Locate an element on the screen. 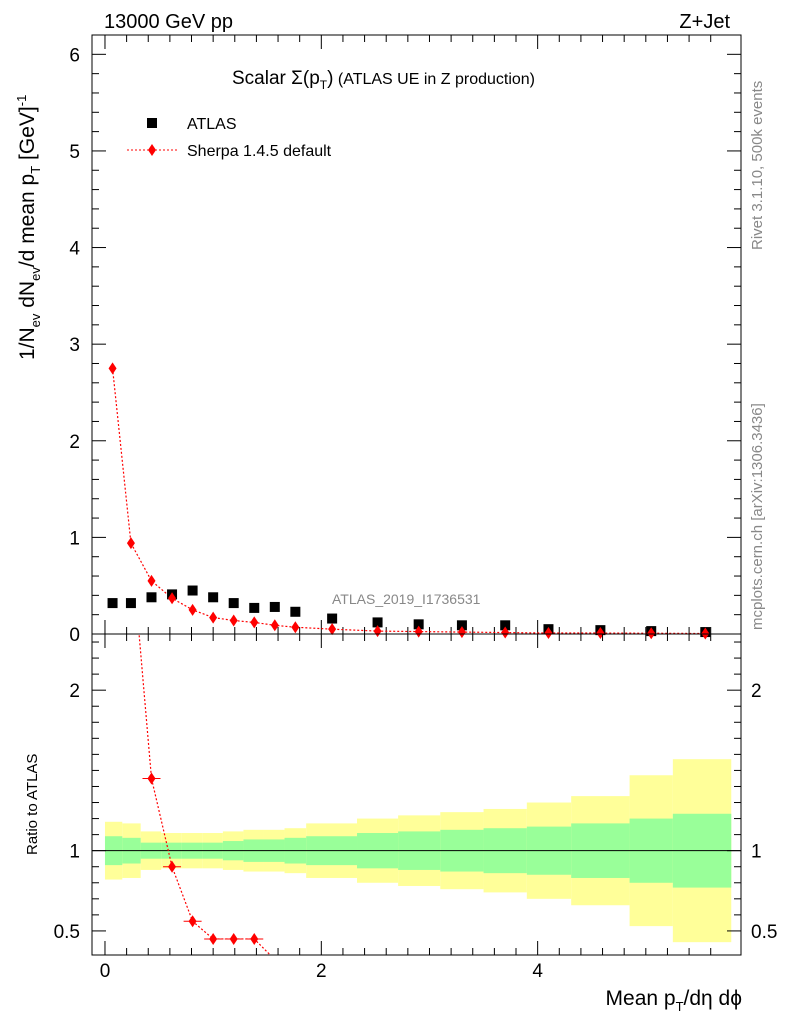  main-y-label: 1/Nev dNev/d mean pT [GeV]-1 is located at coordinates (28, 227).